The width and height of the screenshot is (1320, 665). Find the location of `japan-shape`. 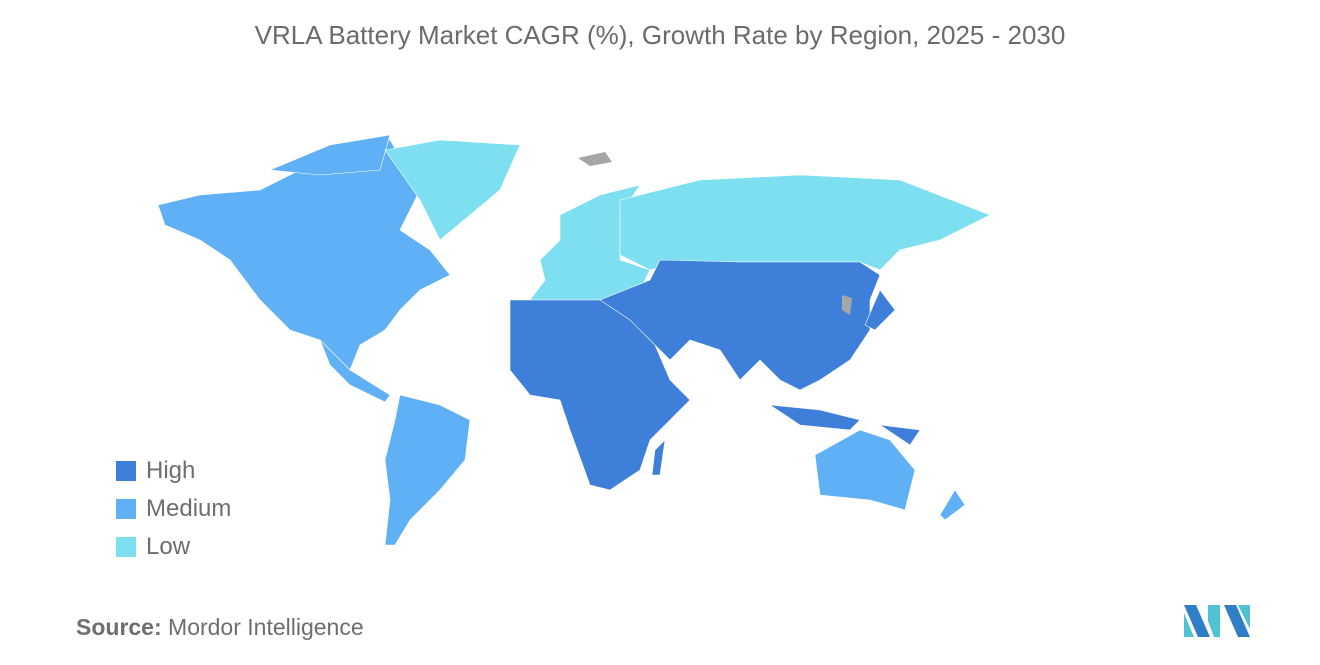

japan-shape is located at coordinates (880, 310).